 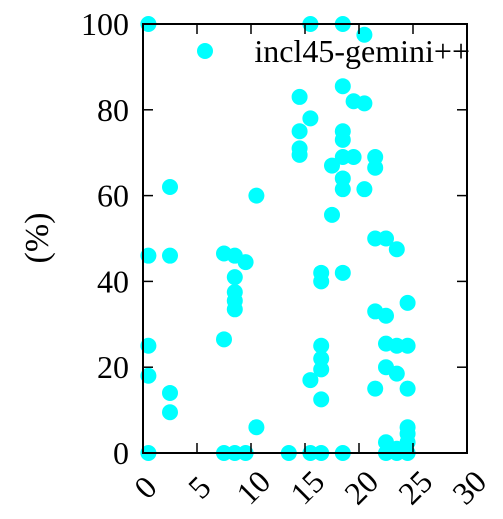 What do you see at coordinates (362, 51) in the screenshot?
I see `legend-label: incl45-gemini++` at bounding box center [362, 51].